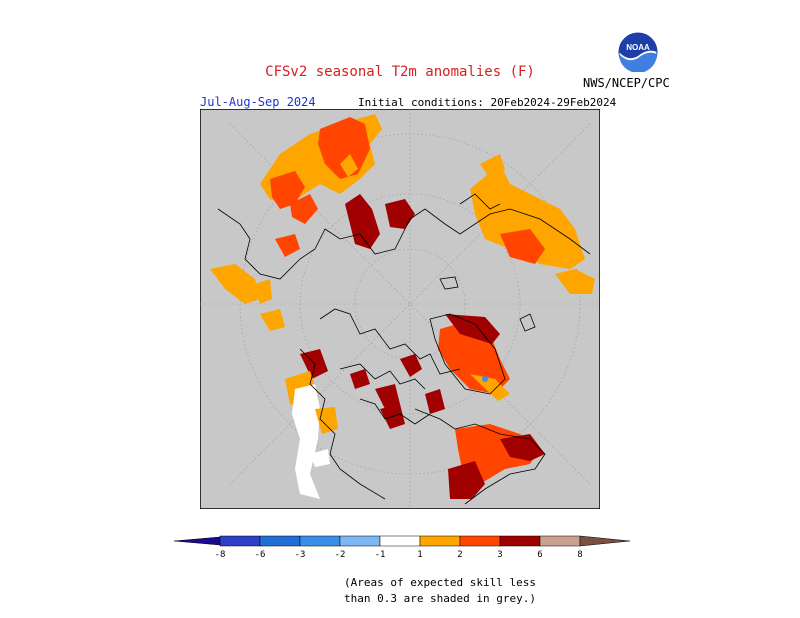 The image size is (800, 618). What do you see at coordinates (402, 547) in the screenshot?
I see `color-legend: -8 -6 -3 -2 -1 1 2 3 6 8` at bounding box center [402, 547].